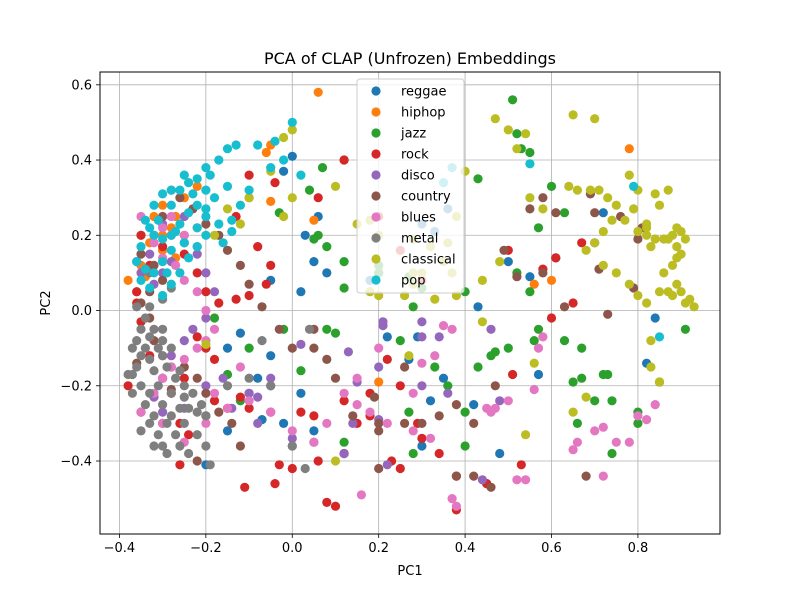  I want to click on legend-marker-blues, so click(376, 217).